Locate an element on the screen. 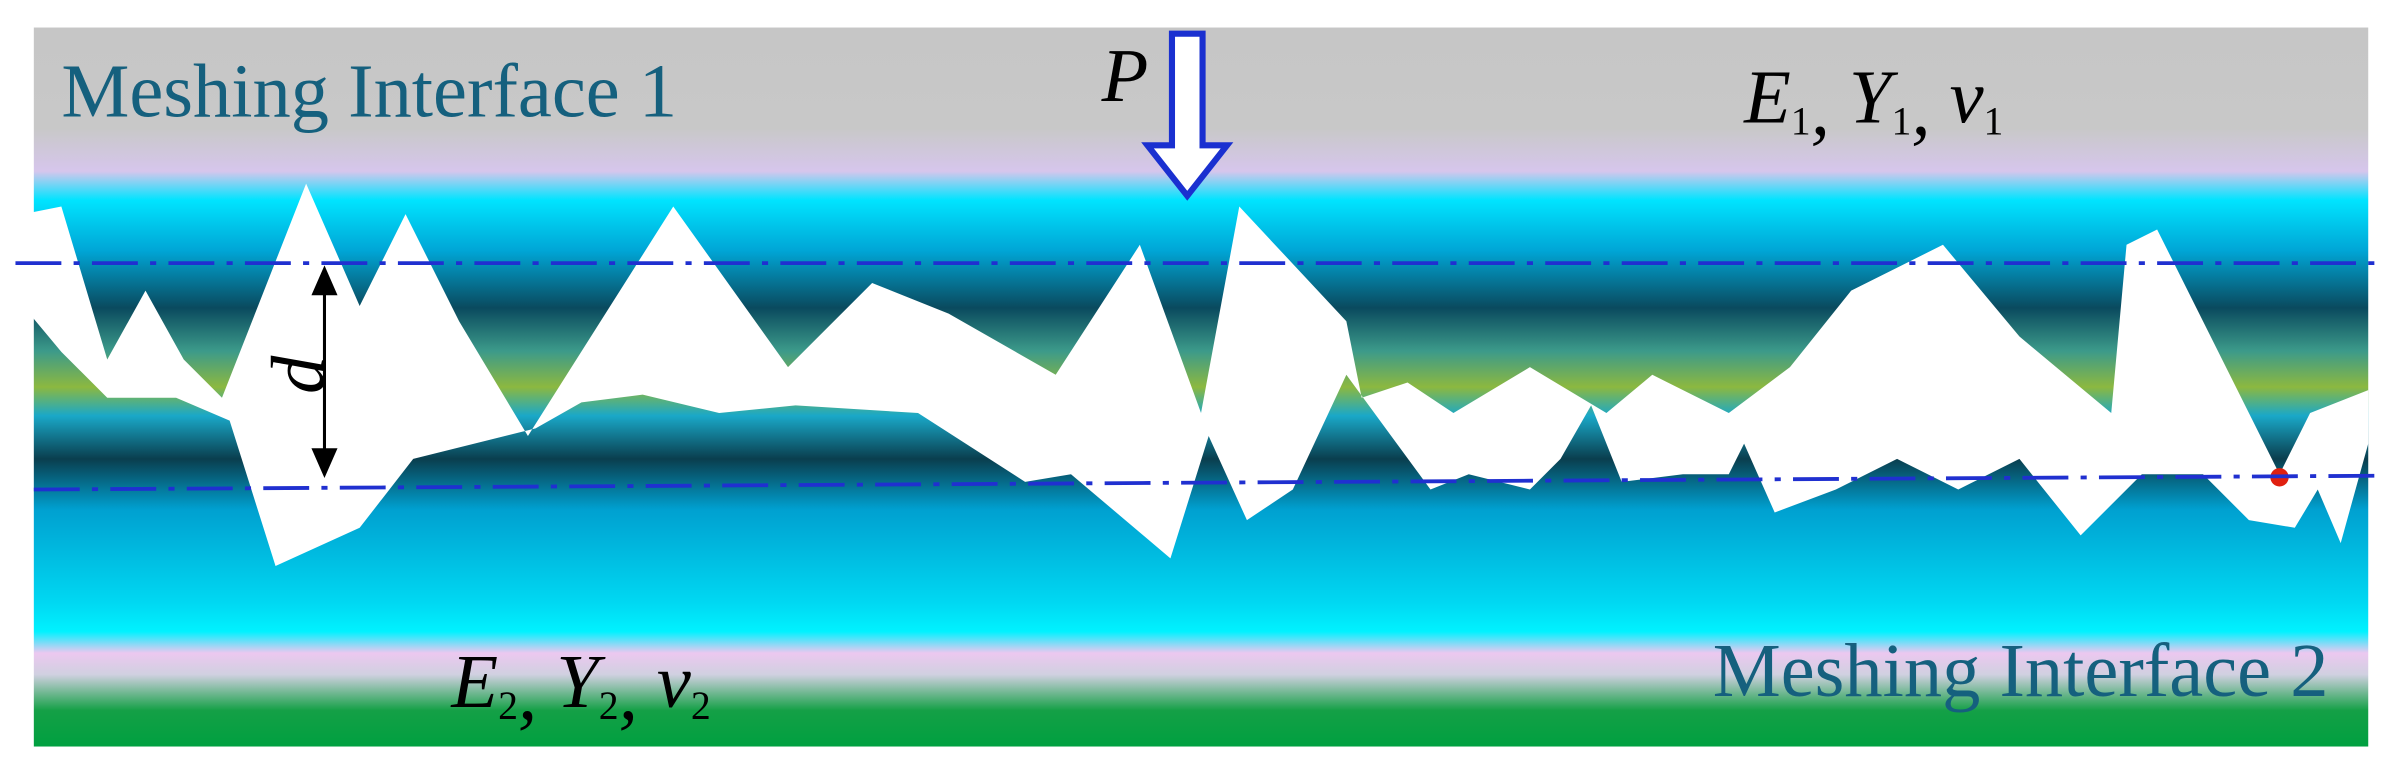 This screenshot has height=771, width=2399. load-label: P is located at coordinates (1125, 75).